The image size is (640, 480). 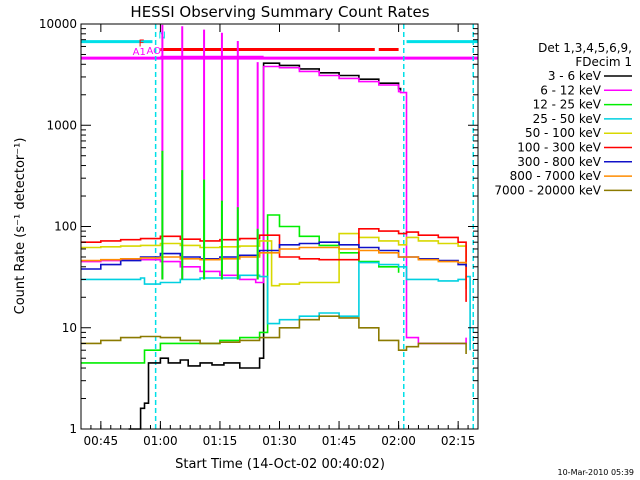 What do you see at coordinates (160, 441) in the screenshot?
I see `x-tick-label-01-00: 01:00` at bounding box center [160, 441].